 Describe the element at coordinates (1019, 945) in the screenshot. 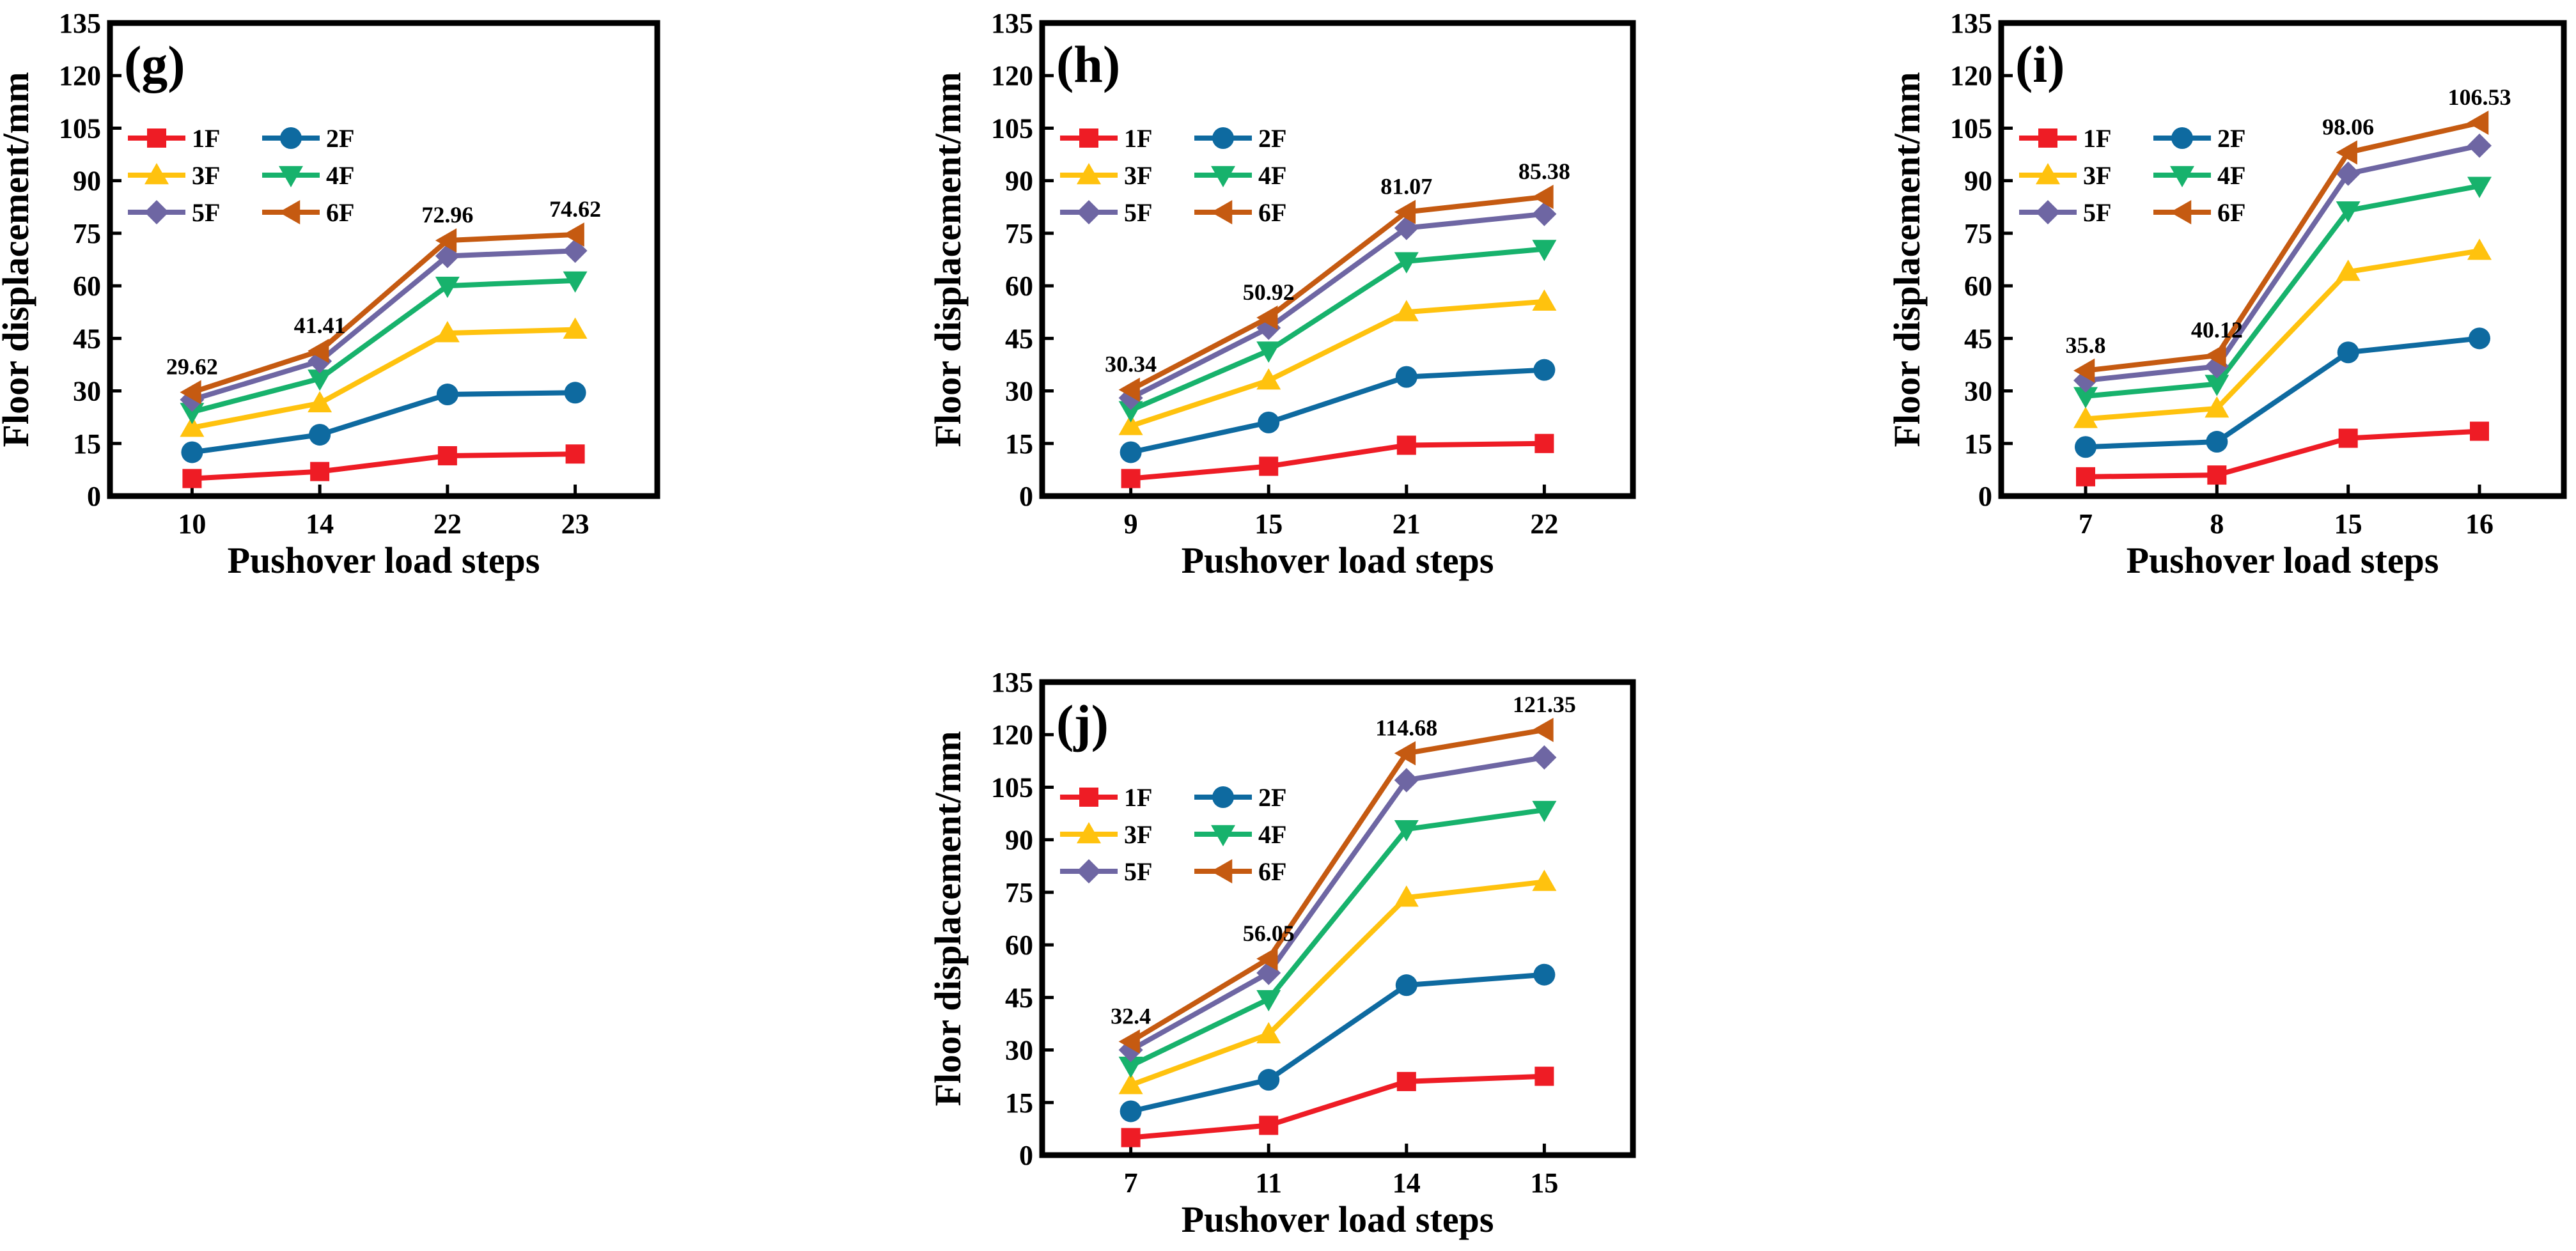

I see `y-tick-label: 60` at that location.